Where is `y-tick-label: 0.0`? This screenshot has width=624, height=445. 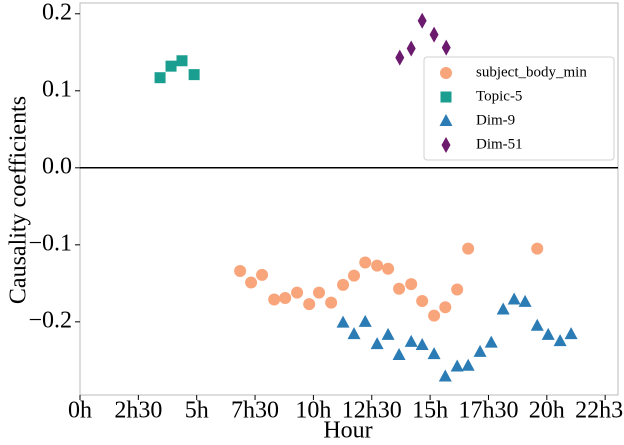 y-tick-label: 0.0 is located at coordinates (57, 166).